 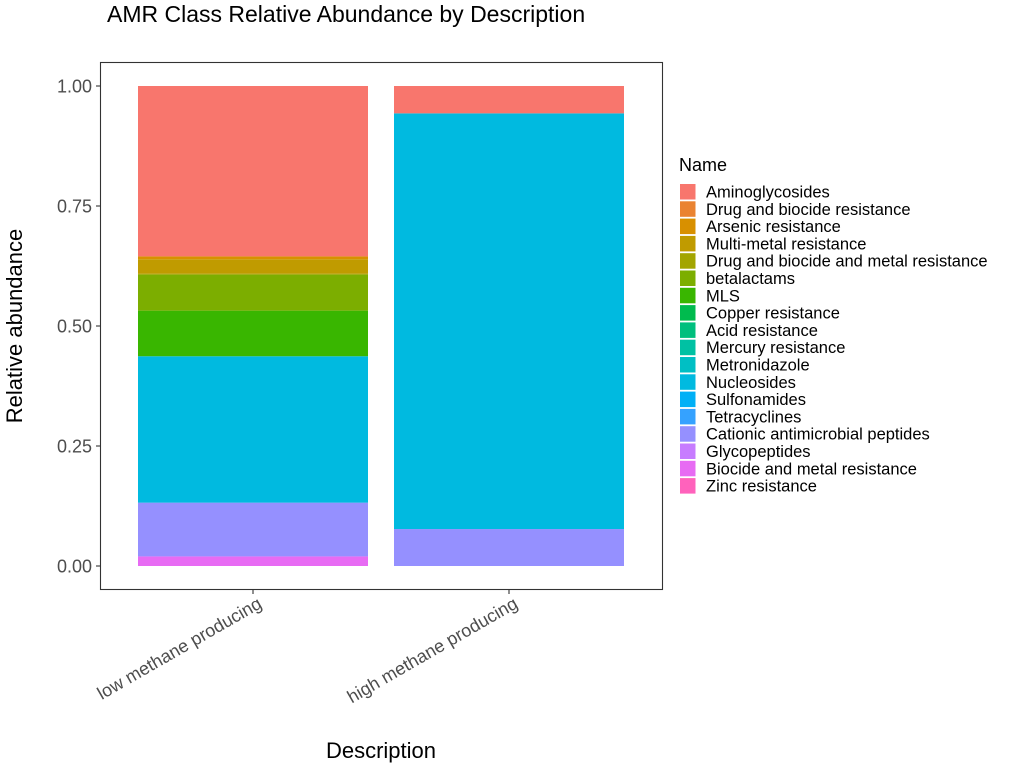 What do you see at coordinates (811, 469) in the screenshot?
I see `legend-label: Biocide and metal resistance` at bounding box center [811, 469].